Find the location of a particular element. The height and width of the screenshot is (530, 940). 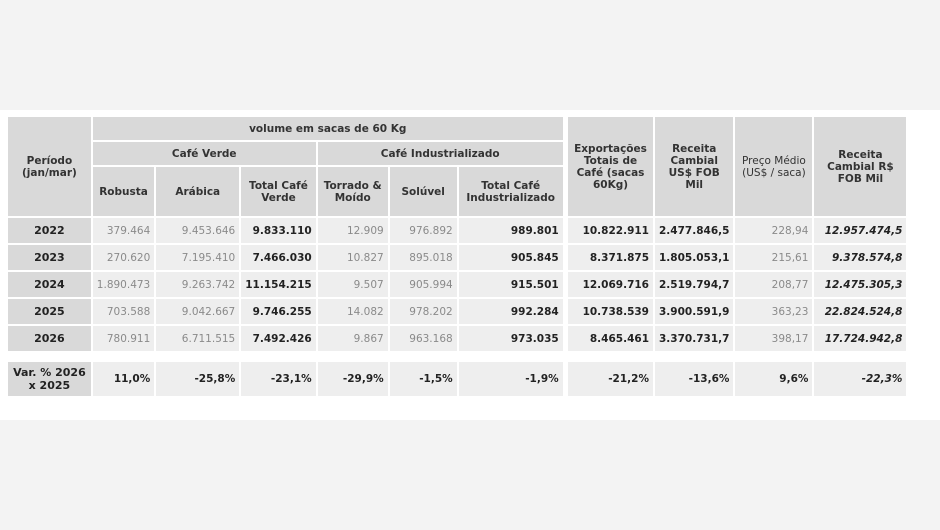

value-cell: 11.154.215 is located at coordinates (278, 284).